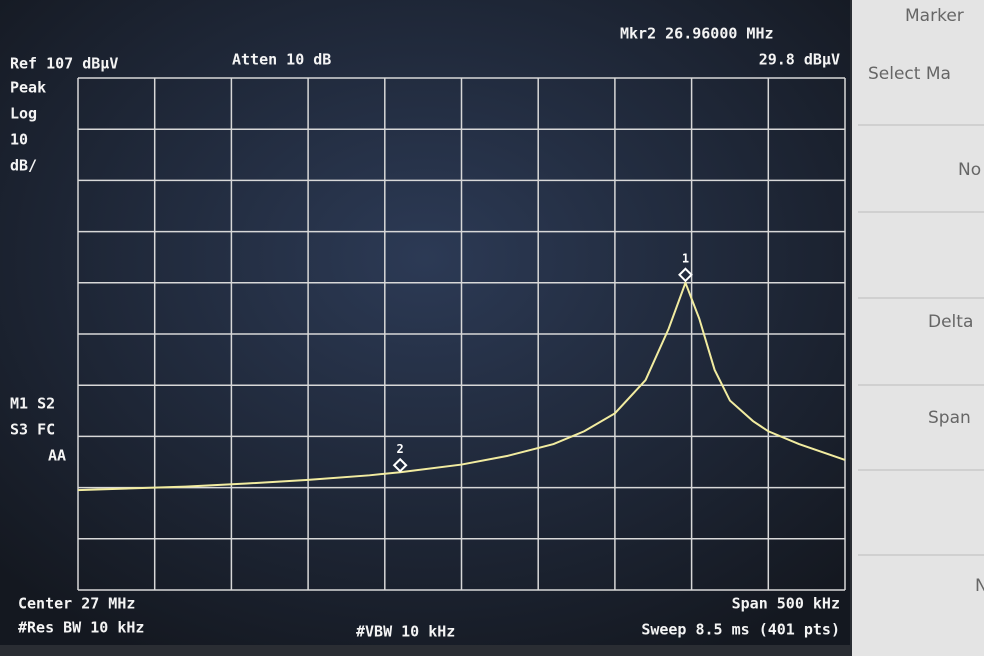 The height and width of the screenshot is (656, 984). Describe the element at coordinates (934, 16) in the screenshot. I see `softkey-menu: Marker` at that location.